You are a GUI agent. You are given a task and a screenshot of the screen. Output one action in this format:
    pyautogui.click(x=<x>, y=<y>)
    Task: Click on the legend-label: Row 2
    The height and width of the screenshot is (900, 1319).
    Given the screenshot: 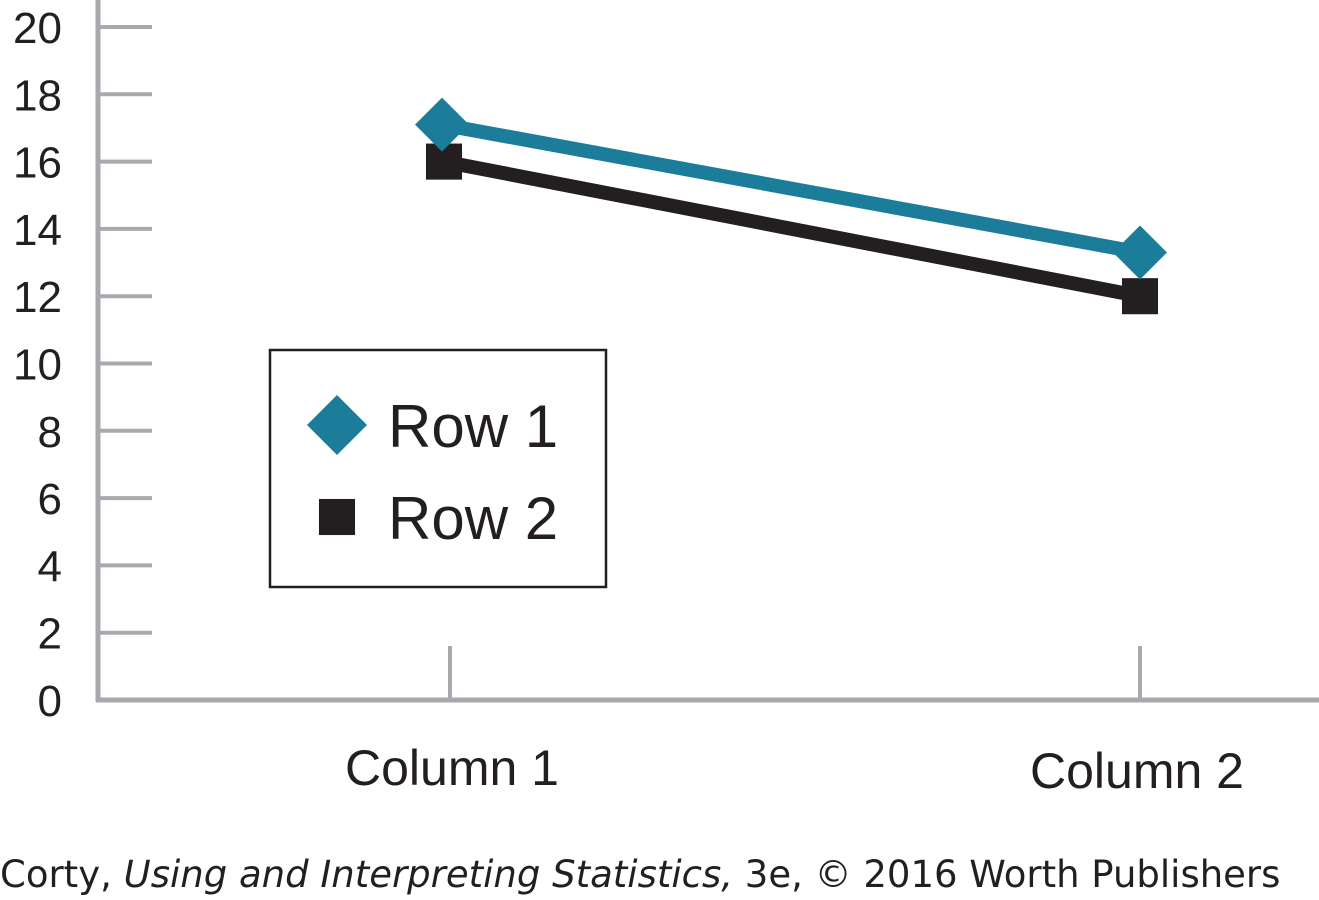 What is the action you would take?
    pyautogui.click(x=473, y=518)
    